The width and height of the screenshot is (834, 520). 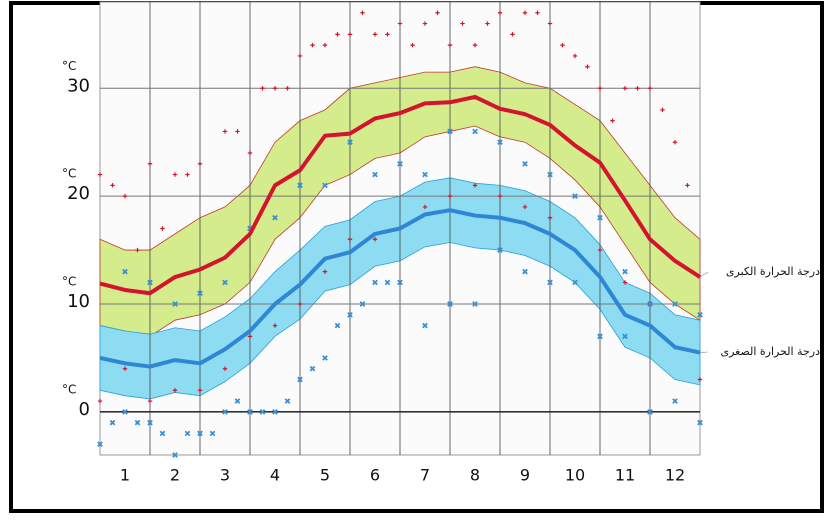 What do you see at coordinates (325, 475) in the screenshot?
I see `x-tick-label: 5` at bounding box center [325, 475].